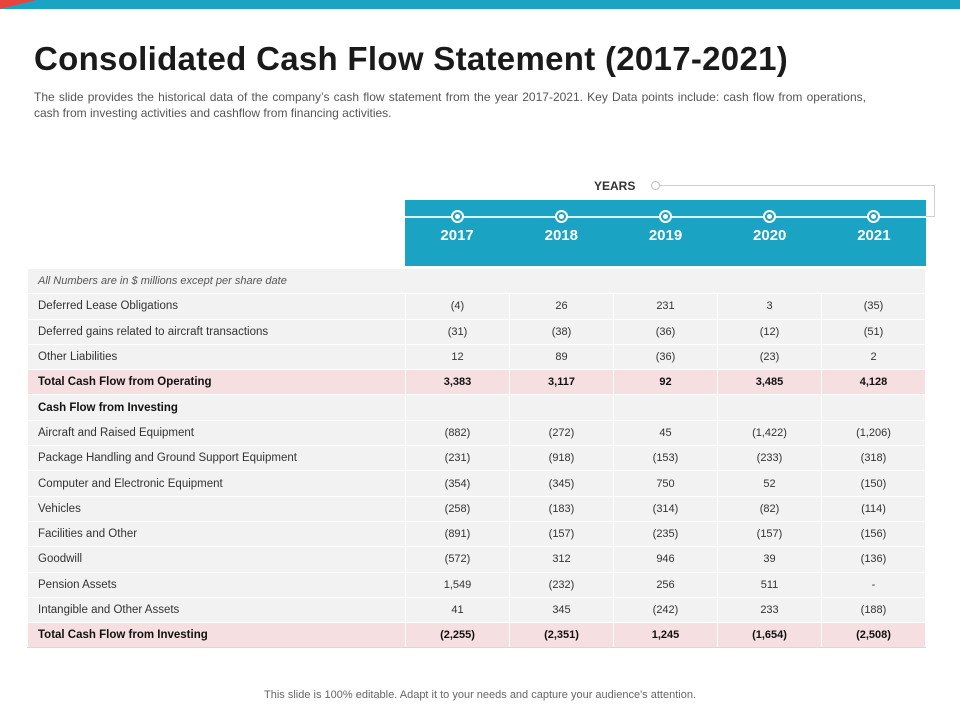 The height and width of the screenshot is (720, 960). What do you see at coordinates (665, 433) in the screenshot?
I see `cell-2019: 45` at bounding box center [665, 433].